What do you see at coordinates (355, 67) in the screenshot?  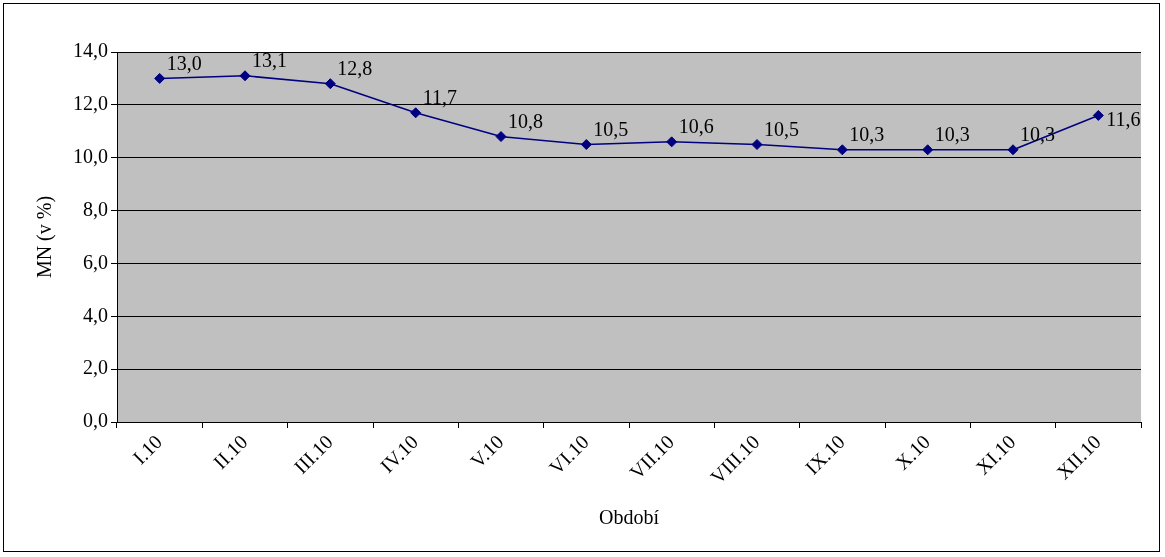 I see `data-label: 12,8` at bounding box center [355, 67].